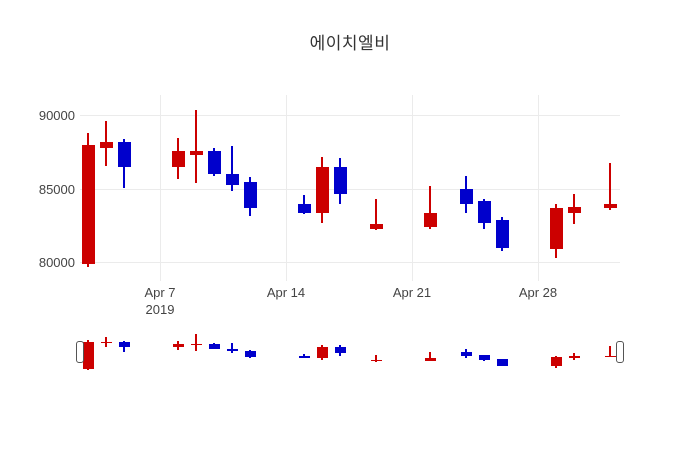 Image resolution: width=700 pixels, height=450 pixels. Describe the element at coordinates (79, 351) in the screenshot. I see `rangeslider-left-handle` at that location.